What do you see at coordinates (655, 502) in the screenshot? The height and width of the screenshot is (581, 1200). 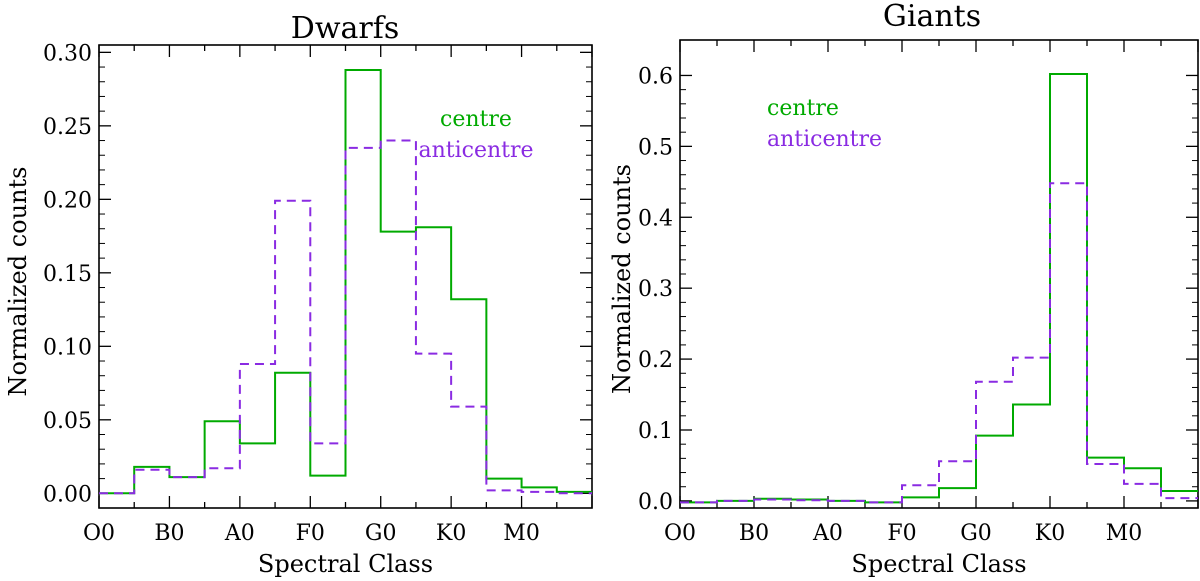 I see `y-tick-label: 0.0` at bounding box center [655, 502].